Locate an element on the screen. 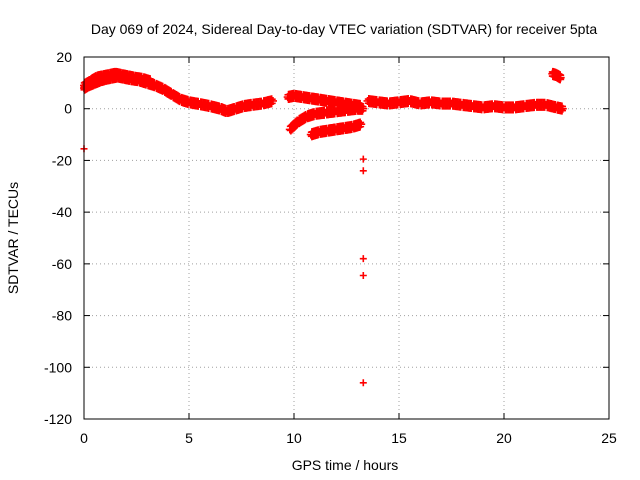 The height and width of the screenshot is (480, 640). y-tick-label: -20 is located at coordinates (62, 160).